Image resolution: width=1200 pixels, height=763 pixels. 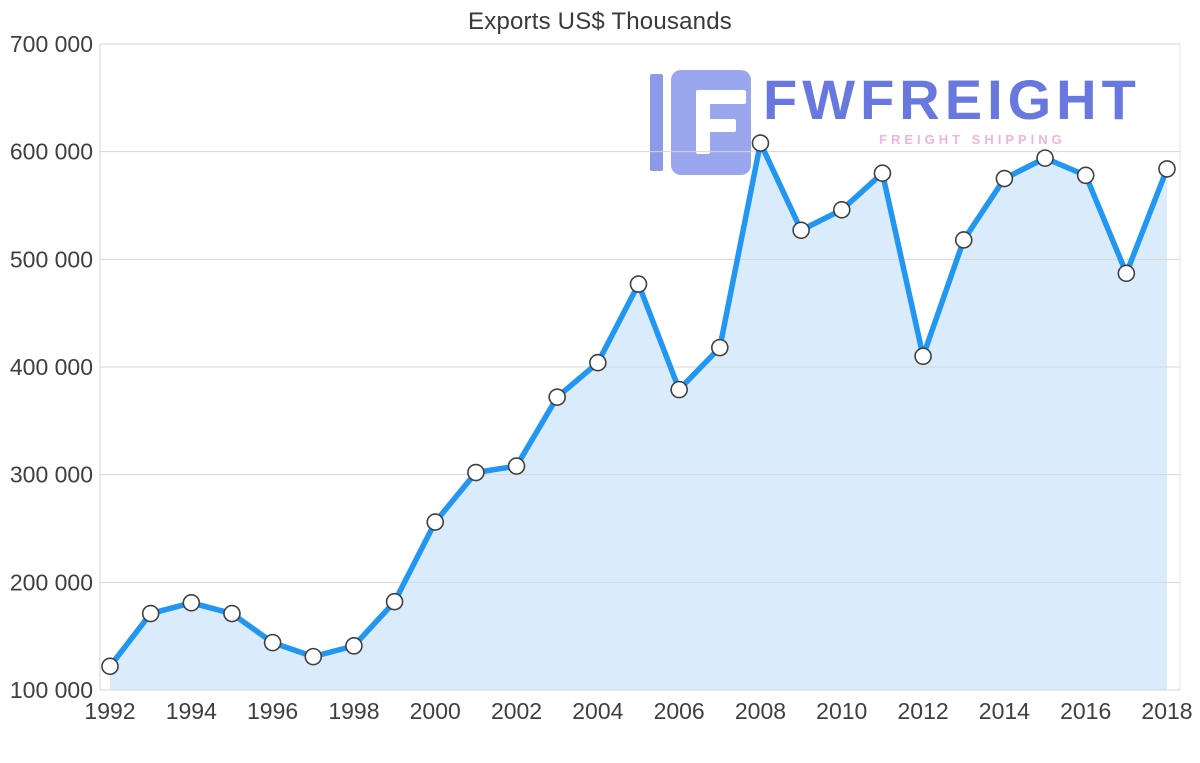 What do you see at coordinates (760, 711) in the screenshot?
I see `x-tick-label: 2008` at bounding box center [760, 711].